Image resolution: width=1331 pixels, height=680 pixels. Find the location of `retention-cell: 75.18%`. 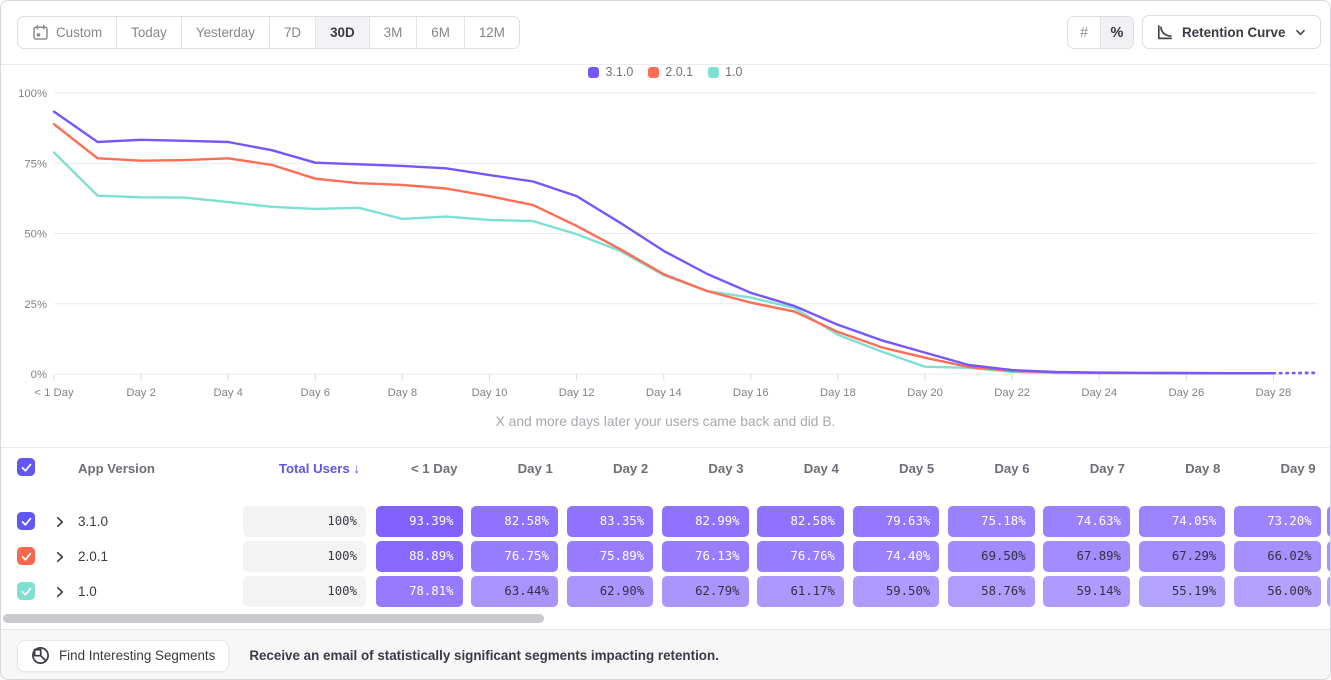

retention-cell: 75.18% is located at coordinates (991, 521).